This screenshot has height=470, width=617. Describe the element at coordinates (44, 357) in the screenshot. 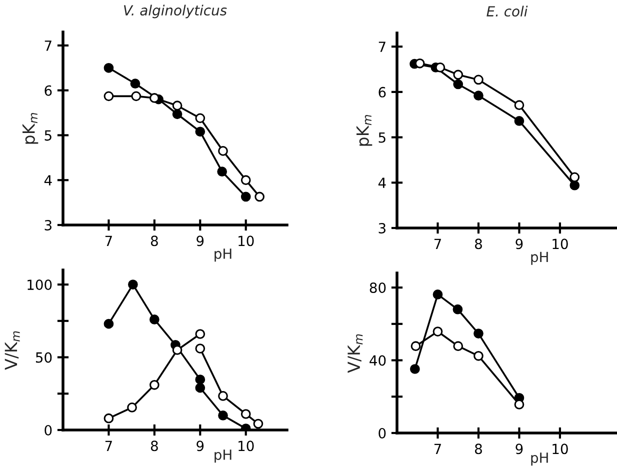

I see `y-tick-label: 50` at that location.